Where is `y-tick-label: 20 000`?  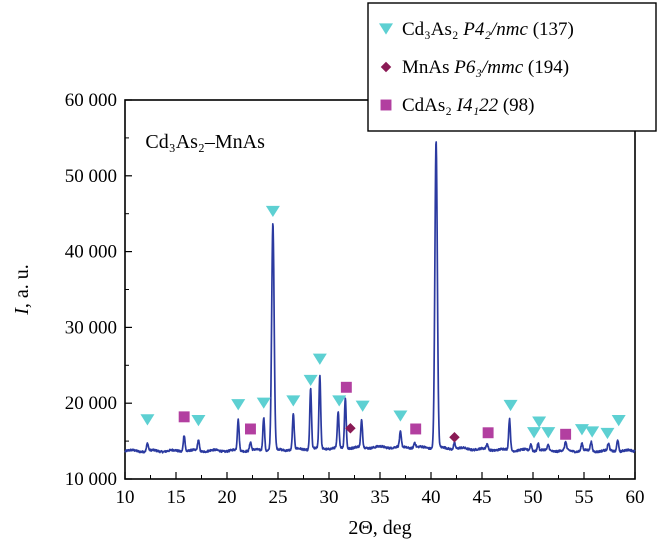
y-tick-label: 20 000 is located at coordinates (91, 403).